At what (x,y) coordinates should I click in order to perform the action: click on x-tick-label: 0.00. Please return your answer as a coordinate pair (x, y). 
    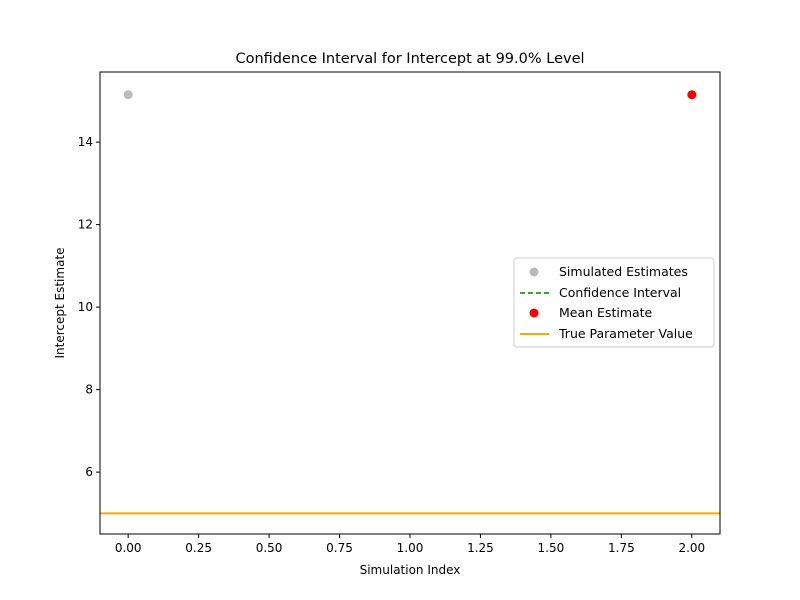
    Looking at the image, I should click on (128, 548).